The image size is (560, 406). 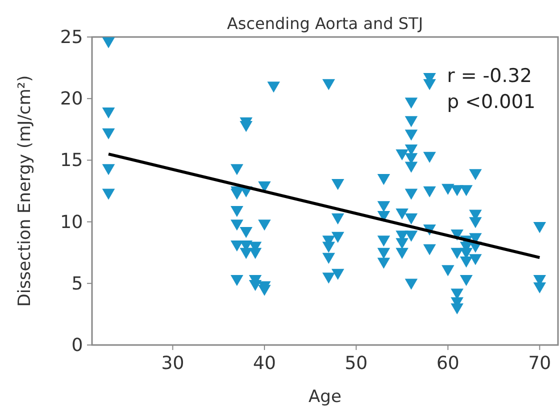 What do you see at coordinates (489, 76) in the screenshot?
I see `annotation: r = -0.32` at bounding box center [489, 76].